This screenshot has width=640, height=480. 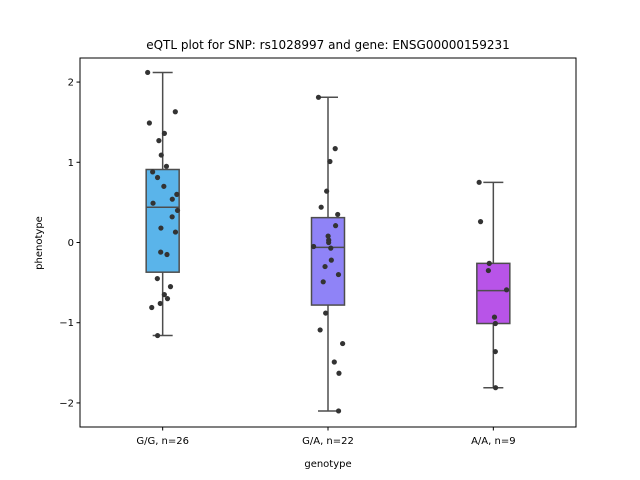 What do you see at coordinates (327, 464) in the screenshot?
I see `x-axis-title: genotype` at bounding box center [327, 464].